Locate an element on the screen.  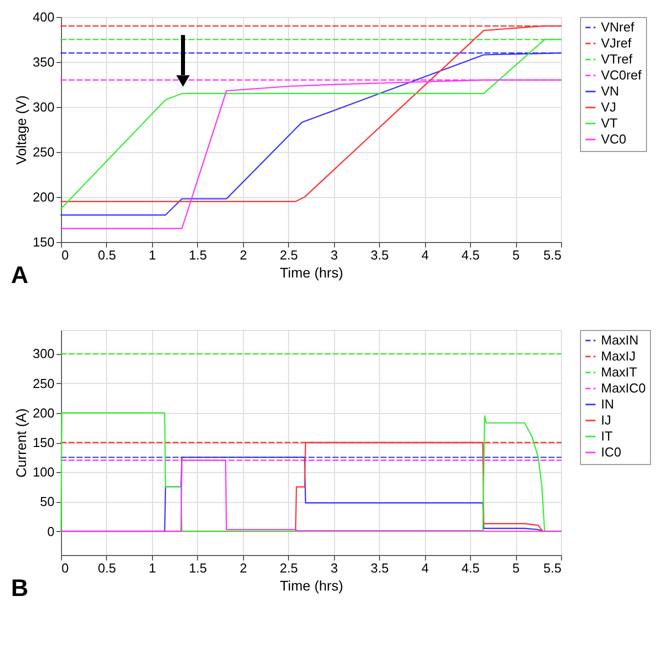
y-tick-label: 350 is located at coordinates (43, 62).